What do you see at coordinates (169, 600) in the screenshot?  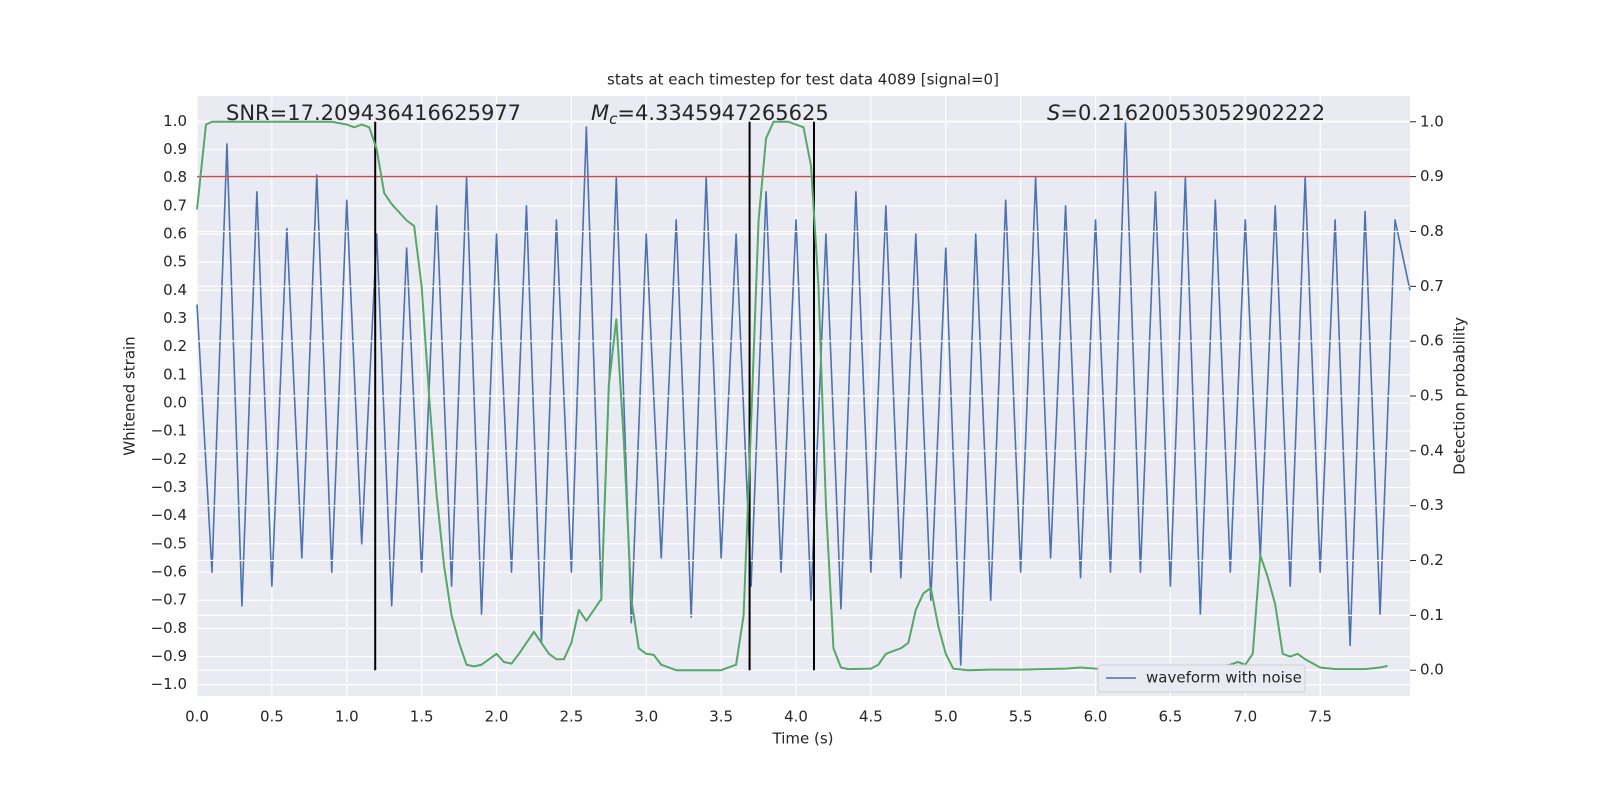 I see `y-tick-label: −0.7` at bounding box center [169, 600].